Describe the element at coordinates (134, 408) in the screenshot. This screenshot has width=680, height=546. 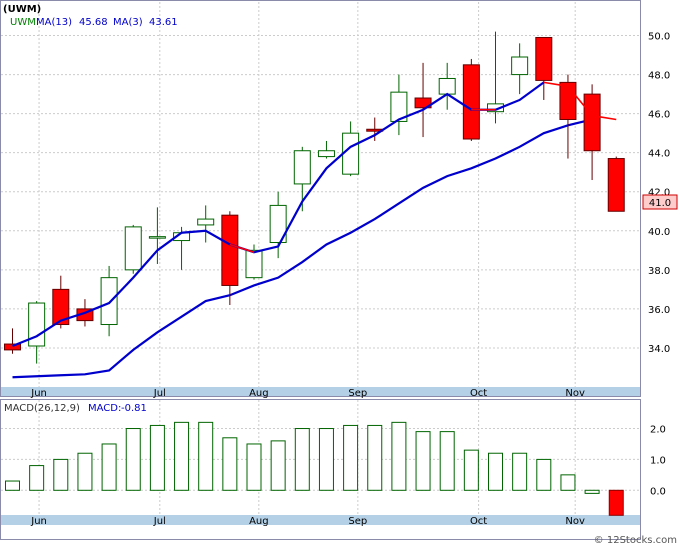
I see `macd-legend-value: -0.81` at that location.